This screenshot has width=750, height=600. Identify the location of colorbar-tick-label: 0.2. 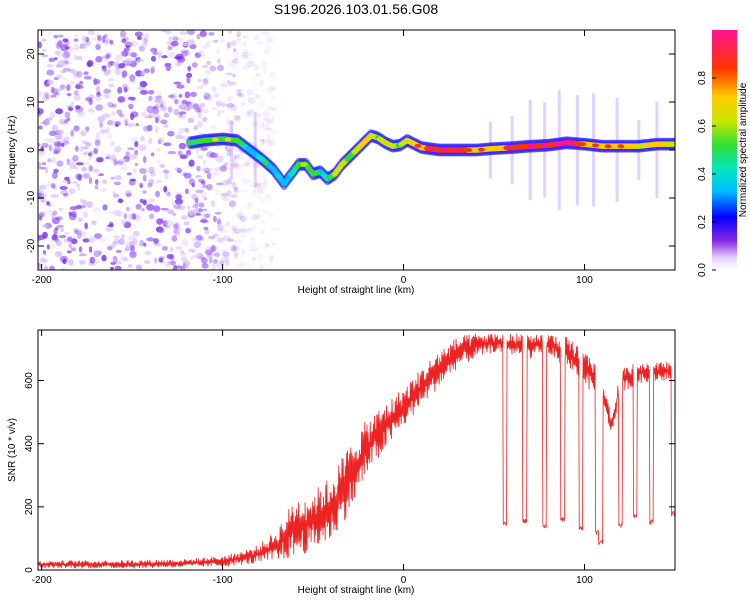
(702, 222).